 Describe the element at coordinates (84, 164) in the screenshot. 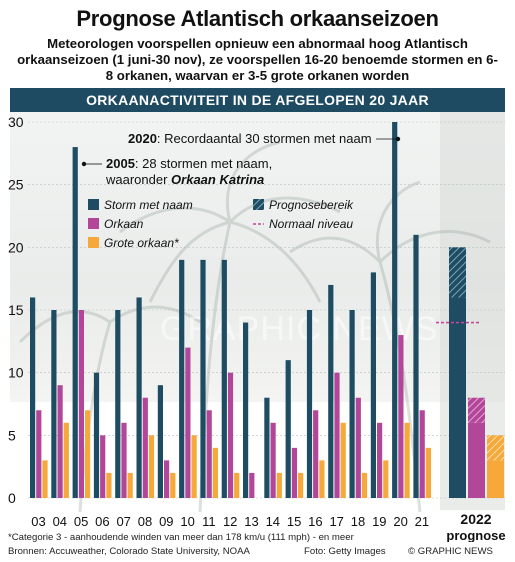

I see `annotation-2005-dot` at that location.